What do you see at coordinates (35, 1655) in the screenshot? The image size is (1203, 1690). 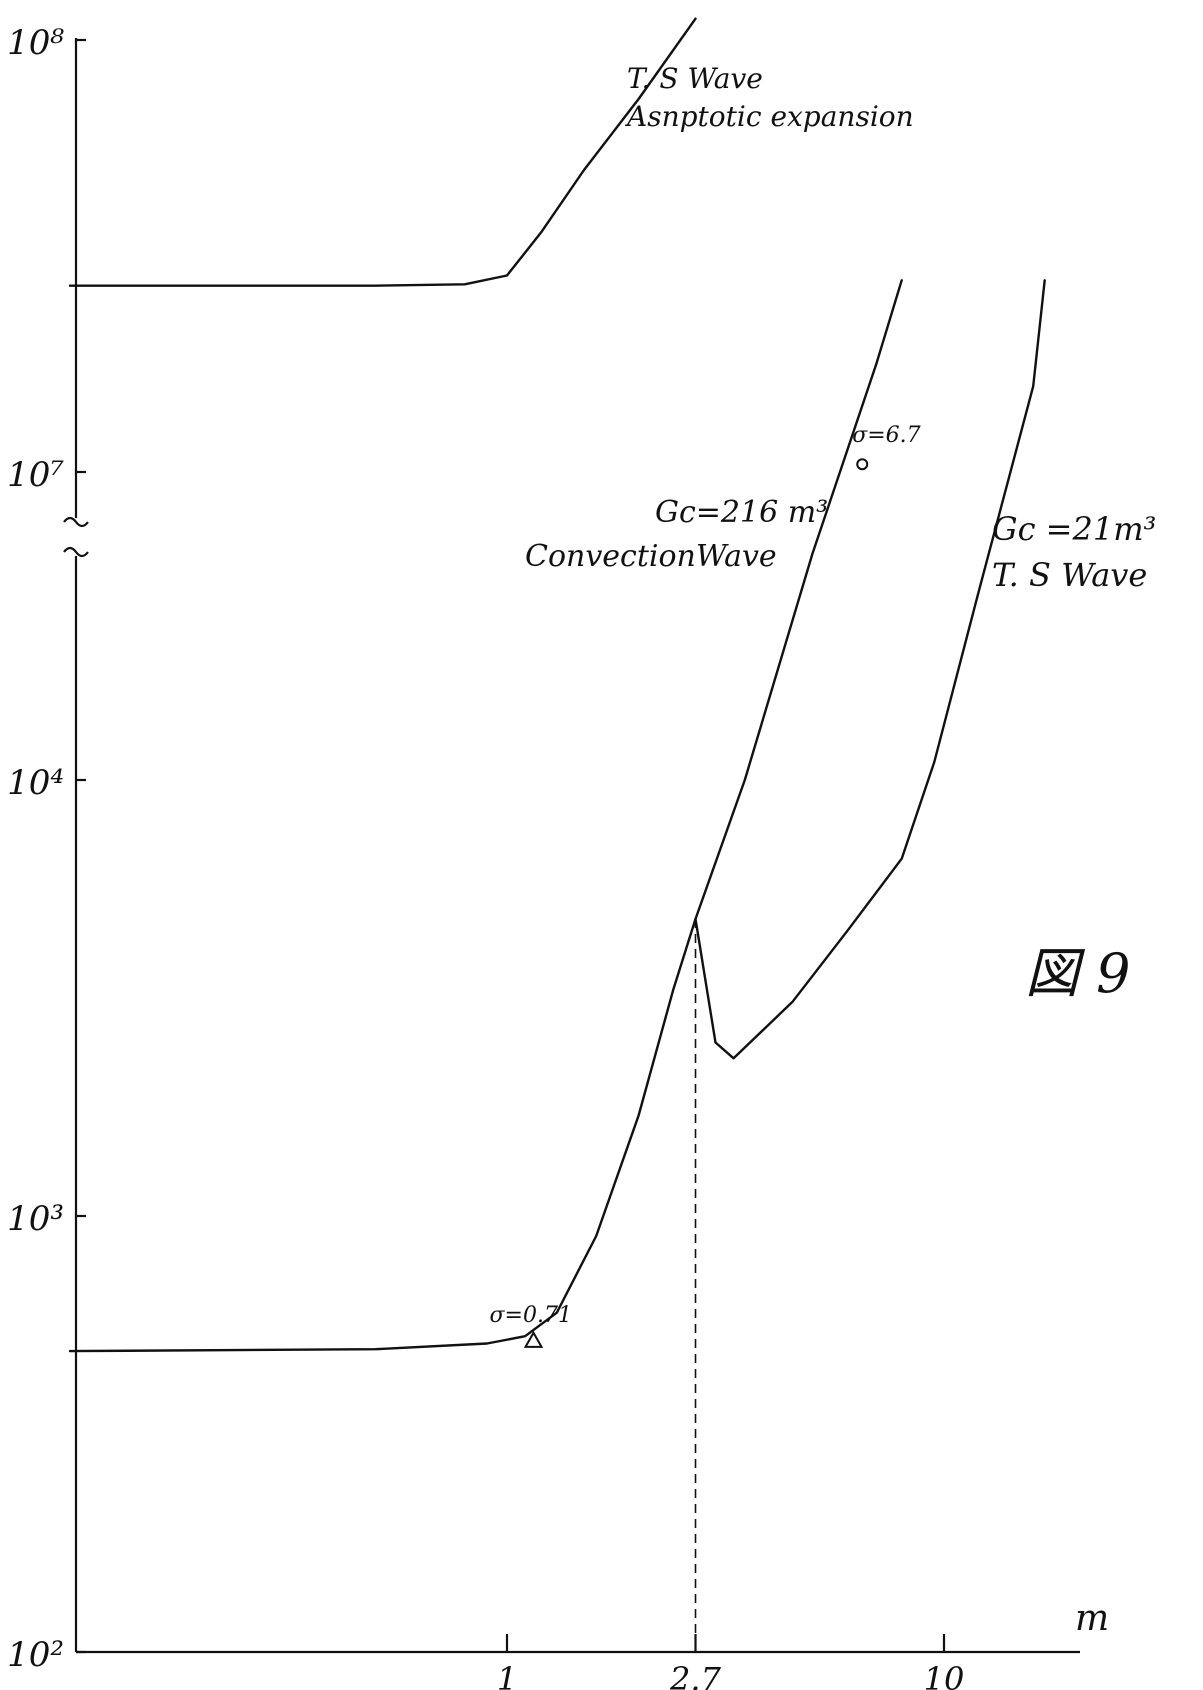 I see `y-tick-label: 10²` at bounding box center [35, 1655].